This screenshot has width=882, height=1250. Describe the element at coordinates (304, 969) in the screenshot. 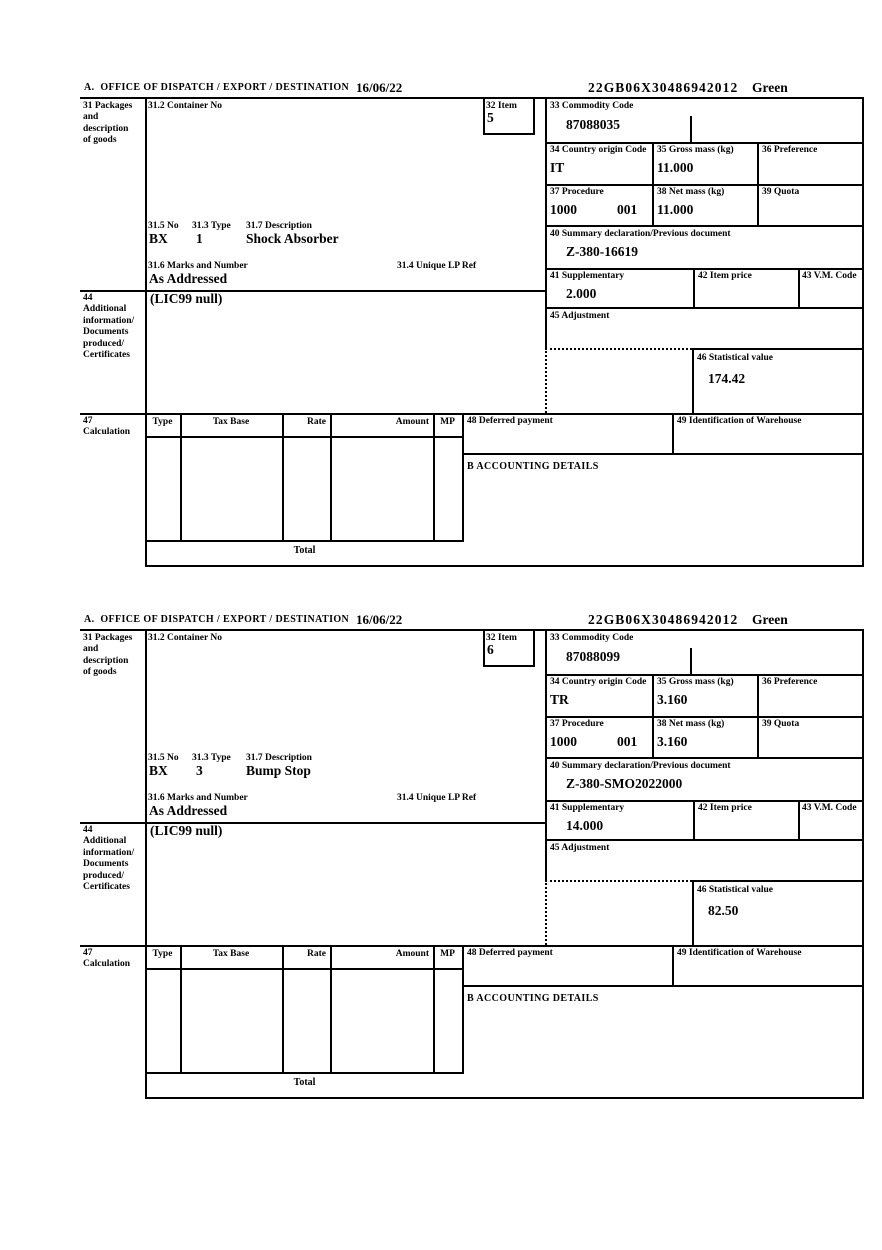

I see `calc-header-underline` at that location.